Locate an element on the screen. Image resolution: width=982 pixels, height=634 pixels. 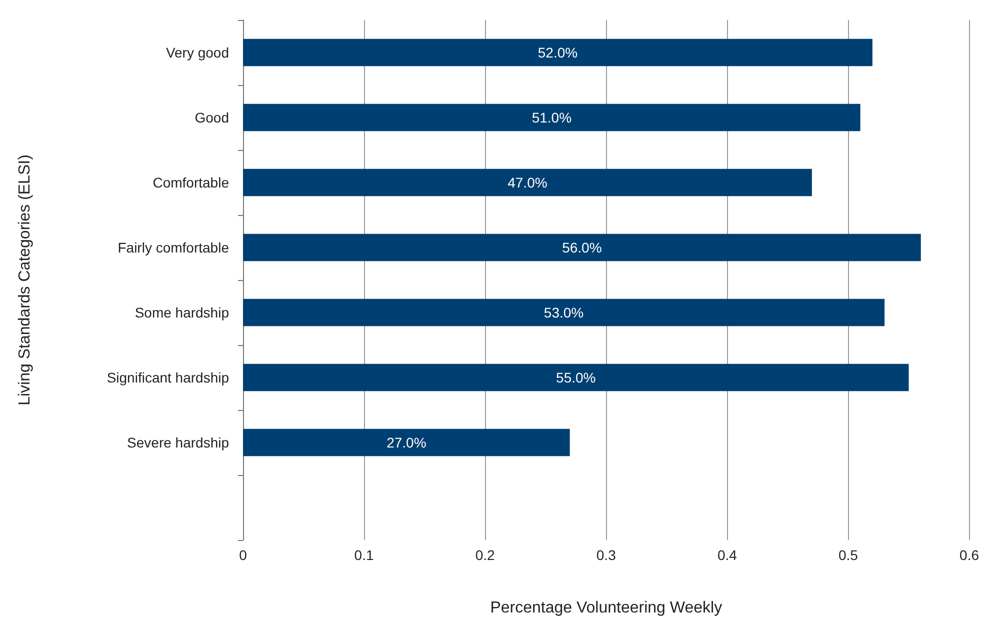
y-tick-label: Severe hardship is located at coordinates (178, 442).